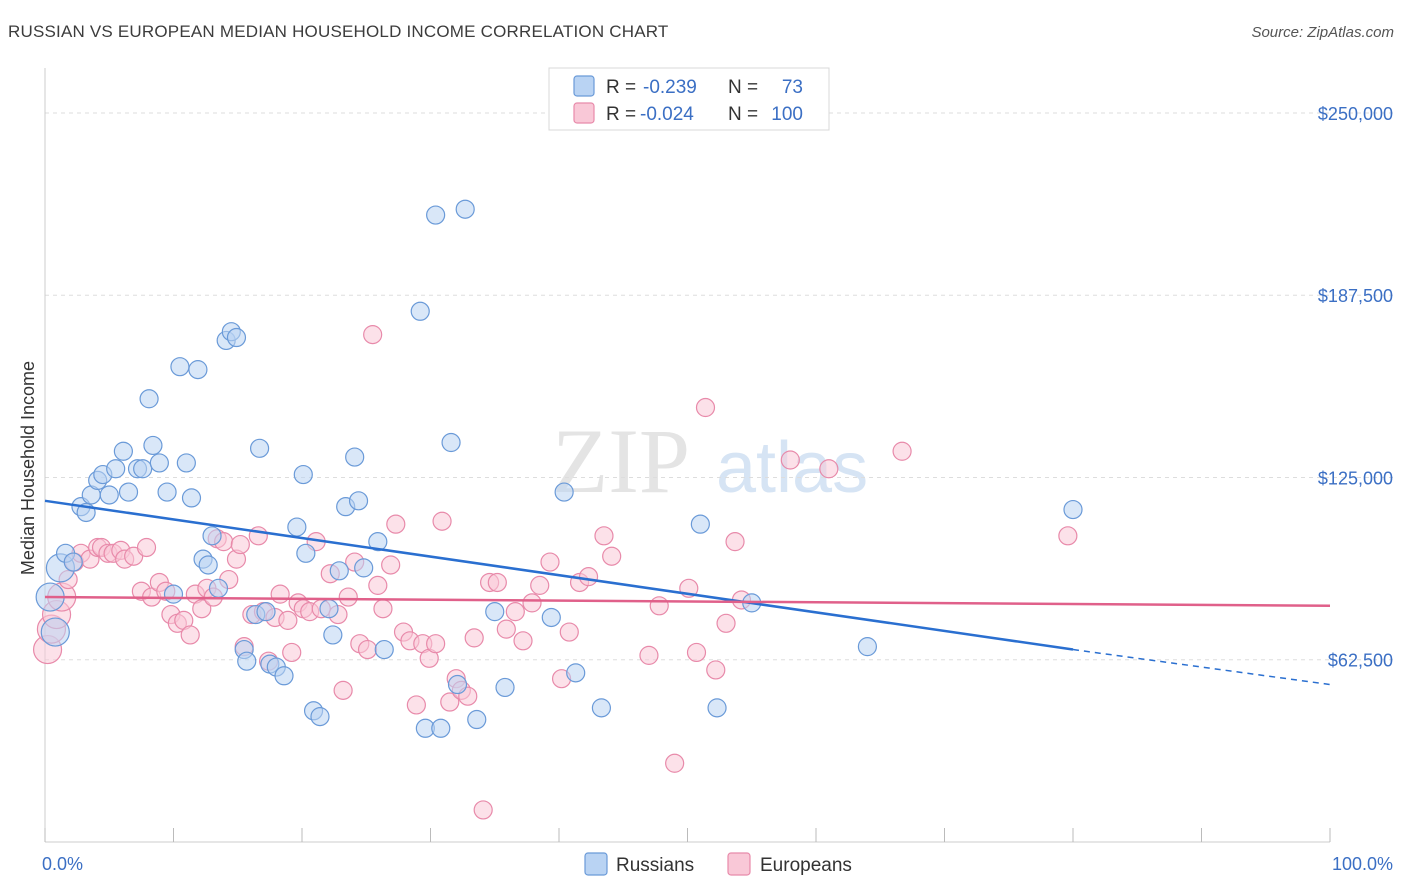 This screenshot has width=1406, height=892. Describe the element at coordinates (1201, 667) in the screenshot. I see `russians-trendline-extension` at that location.